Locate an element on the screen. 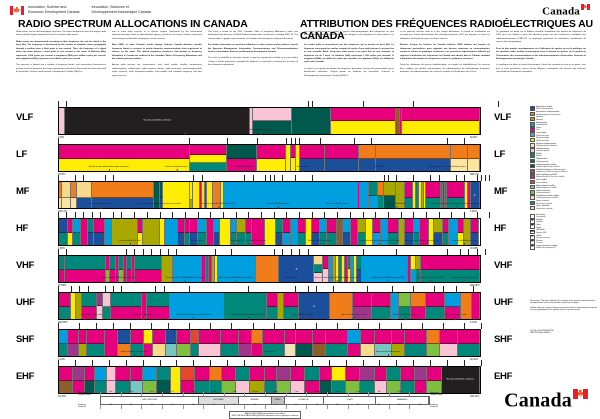  allocation-segment: Not allocated\nNon attribuée is located at coordinates (461, 380).